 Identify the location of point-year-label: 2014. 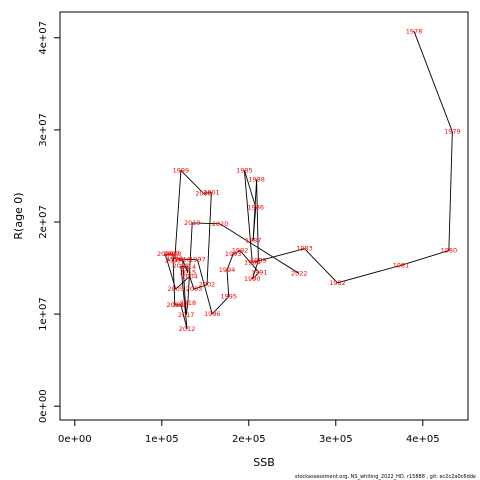
(188, 267).